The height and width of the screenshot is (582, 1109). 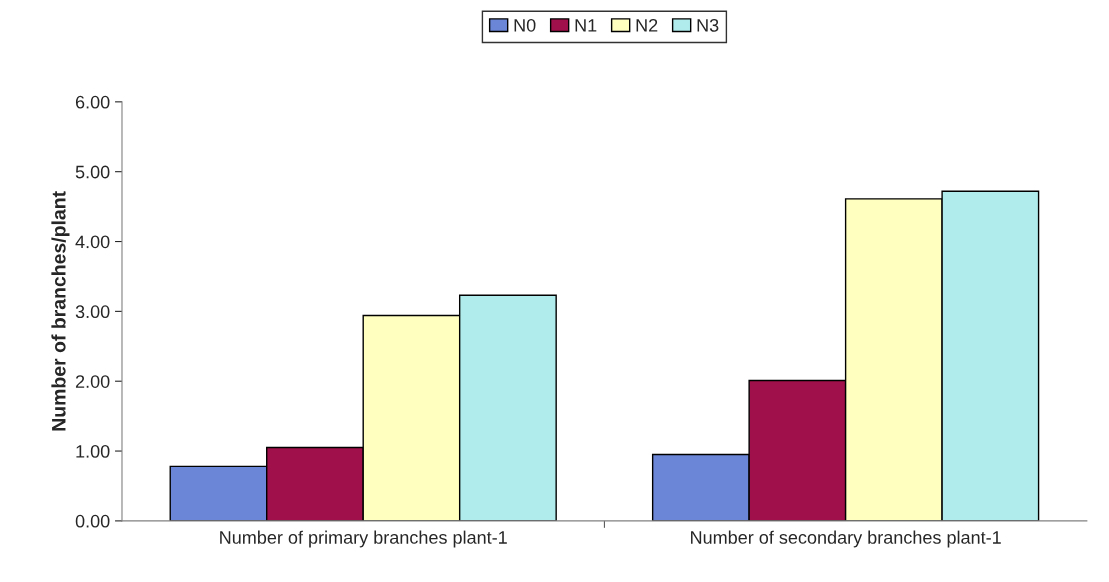 I want to click on y-tick-label: 6.00, so click(x=92, y=102).